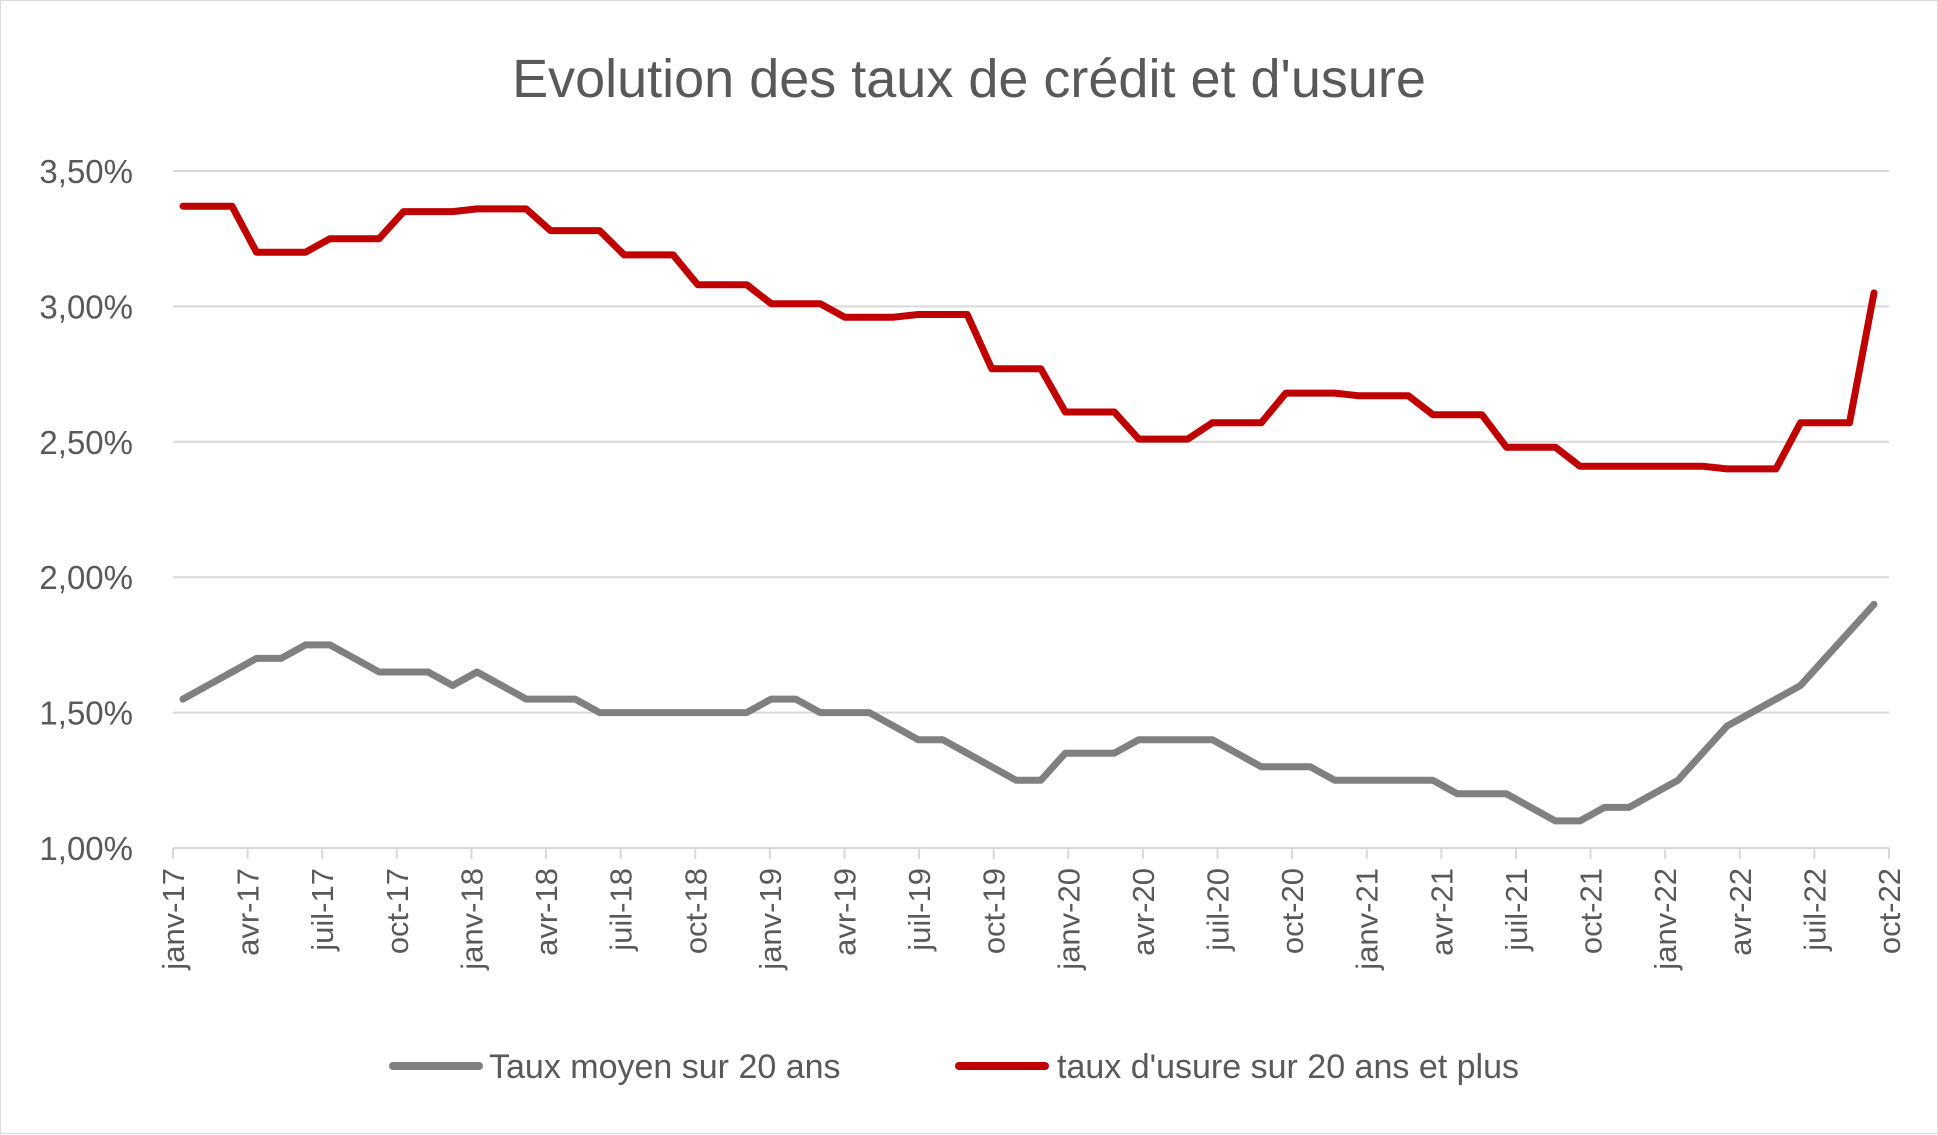 The width and height of the screenshot is (1938, 1135). Describe the element at coordinates (1665, 919) in the screenshot. I see `x-tick-label: janv-22` at that location.